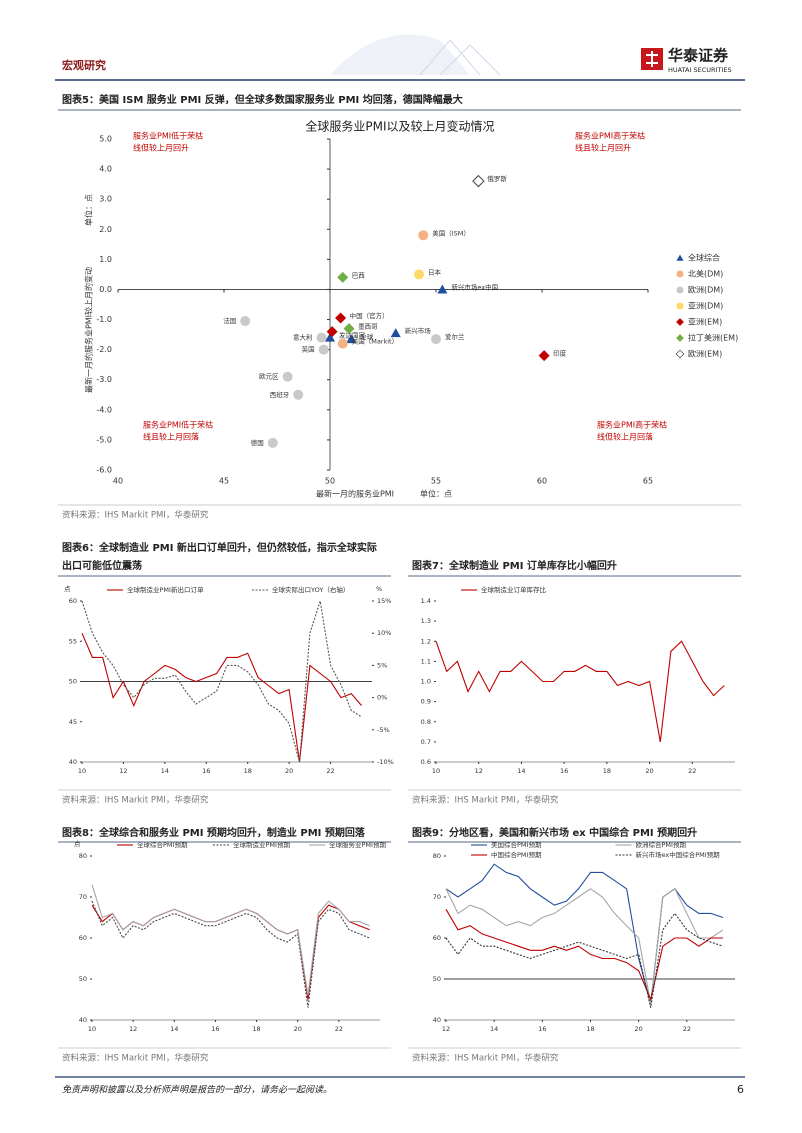 Image resolution: width=802 pixels, height=1133 pixels. Describe the element at coordinates (426, 702) in the screenshot. I see `y-tick-label: 0.9` at that location.